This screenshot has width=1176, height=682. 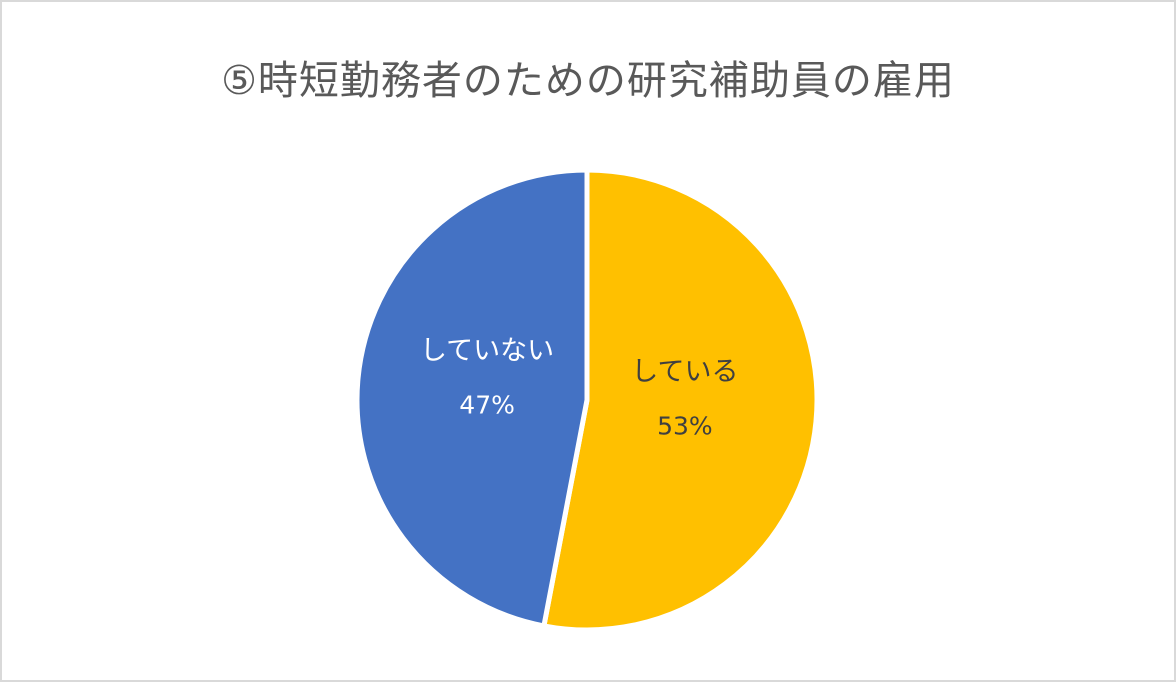 I want to click on chart-title: ⑤時短勤務者のための研究補助員の雇用, so click(x=588, y=81).